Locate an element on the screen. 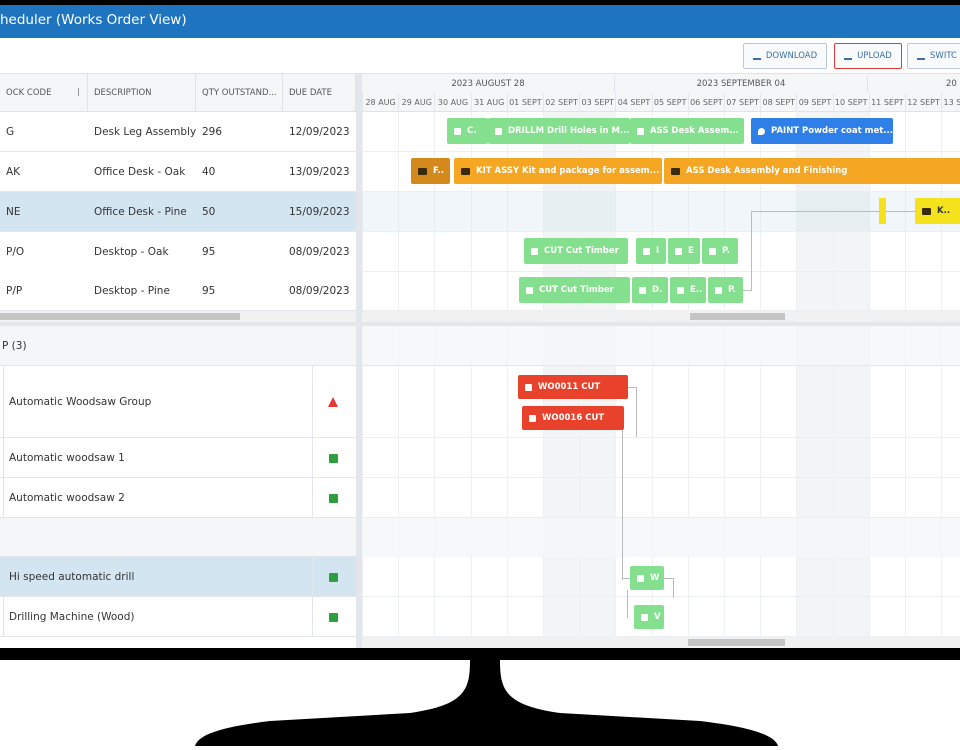 The width and height of the screenshot is (960, 750). splitter is located at coordinates (359, 361).